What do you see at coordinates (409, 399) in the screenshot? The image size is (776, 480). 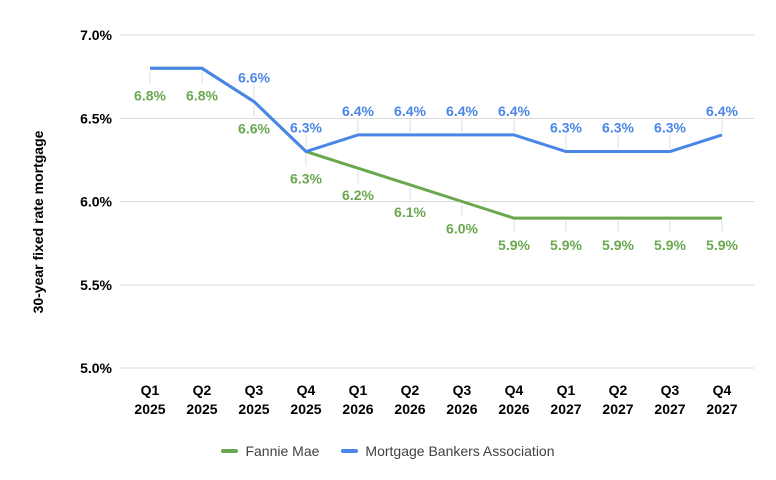 I see `x-tick-label: Q2 2026` at bounding box center [409, 399].